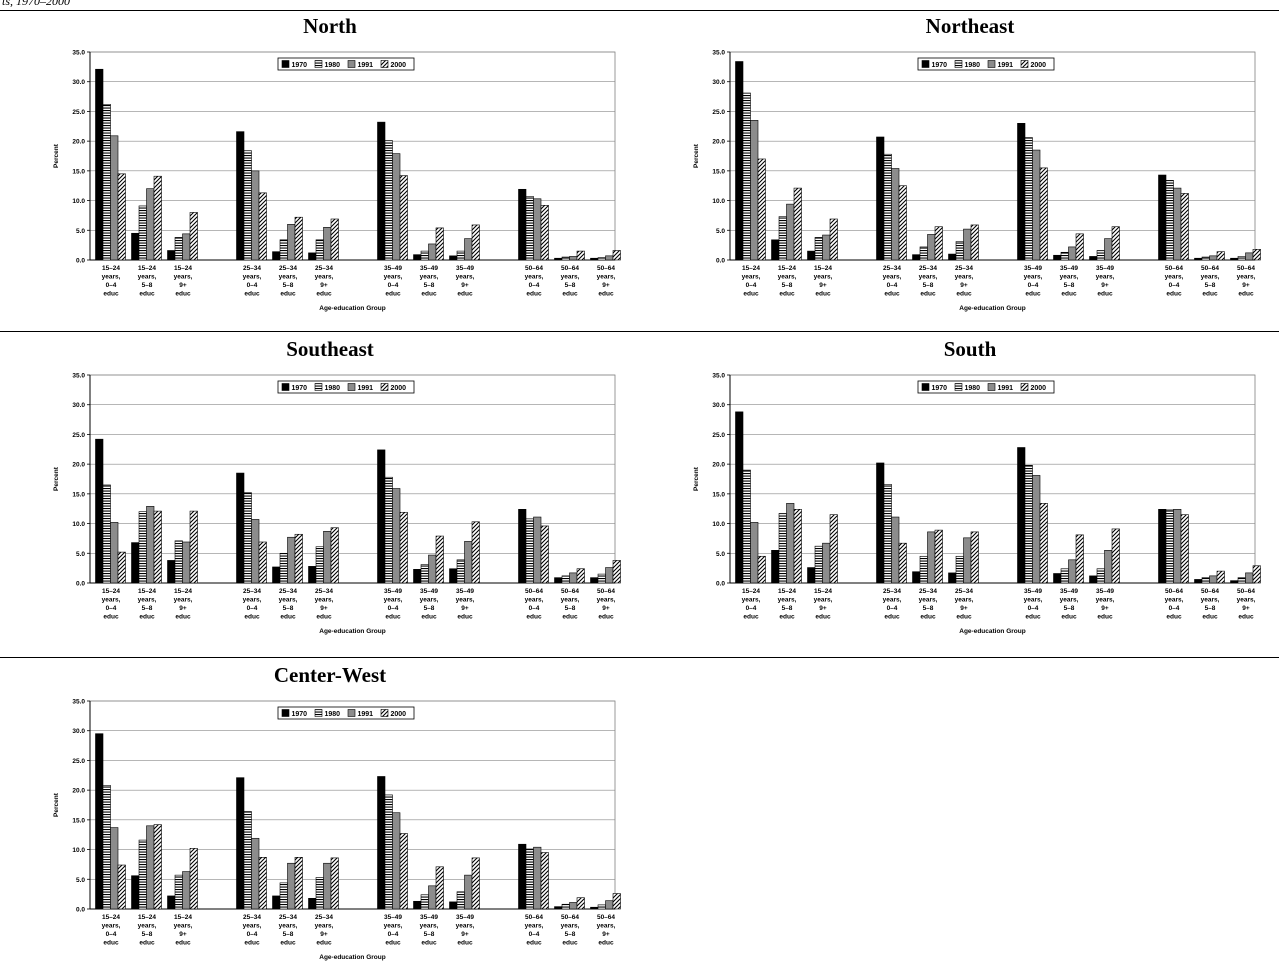 Image resolution: width=1279 pixels, height=979 pixels. What do you see at coordinates (36, 4) in the screenshot?
I see `page-header-fragment: ts, 1970–2000` at bounding box center [36, 4].